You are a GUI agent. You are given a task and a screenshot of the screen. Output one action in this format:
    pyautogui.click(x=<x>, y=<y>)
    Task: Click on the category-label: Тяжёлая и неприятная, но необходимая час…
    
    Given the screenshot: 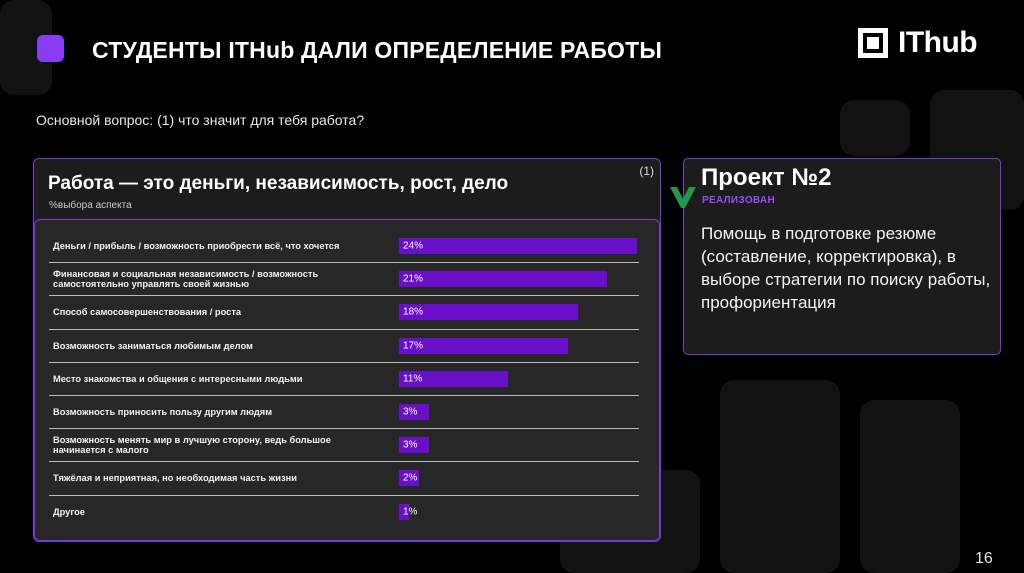 What is the action you would take?
    pyautogui.click(x=175, y=478)
    